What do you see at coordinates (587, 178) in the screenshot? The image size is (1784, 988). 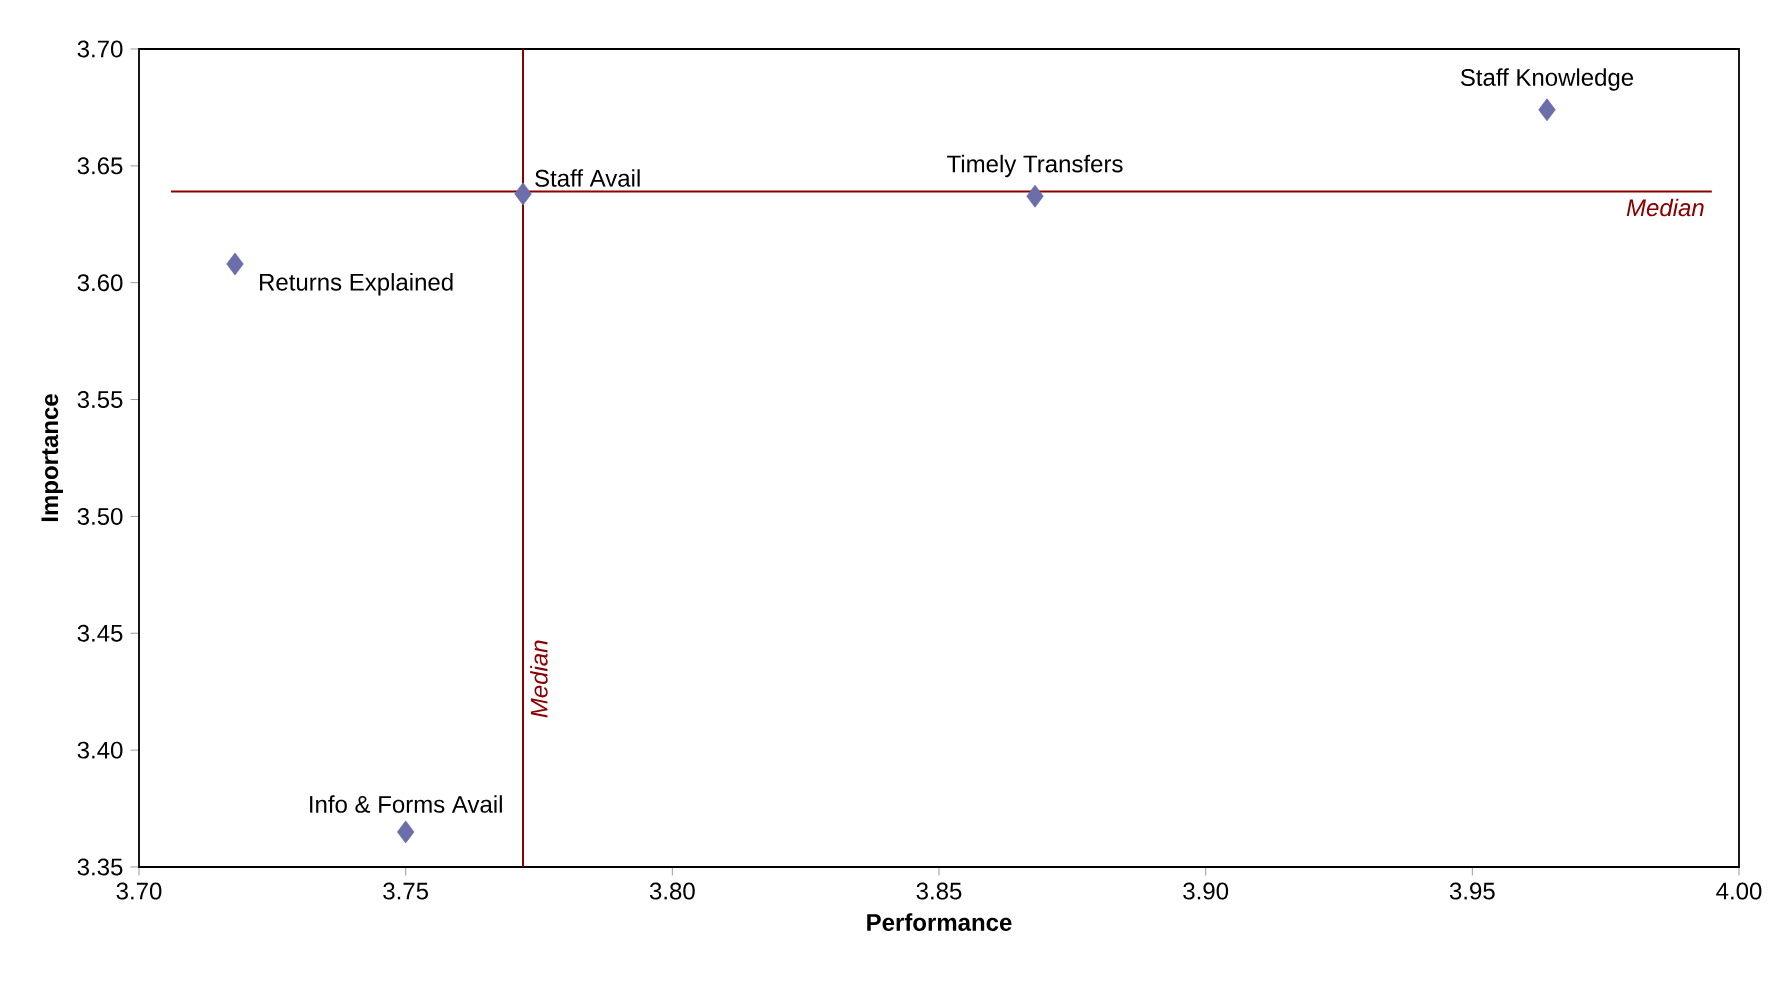 I see `annotation: Staff Avail` at bounding box center [587, 178].